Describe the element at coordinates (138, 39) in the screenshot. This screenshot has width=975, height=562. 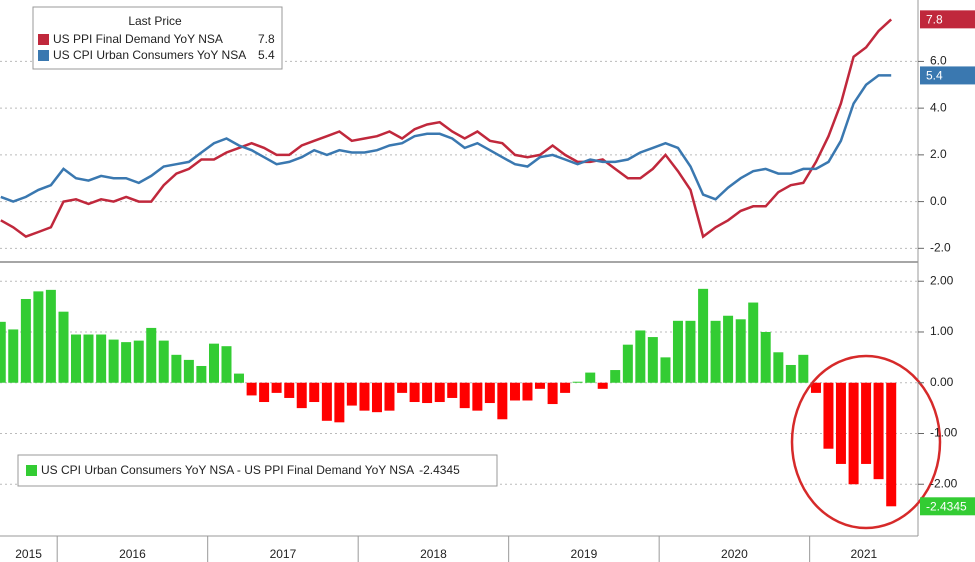
I see `legend-label: US PPI Final Demand YoY NSA` at that location.